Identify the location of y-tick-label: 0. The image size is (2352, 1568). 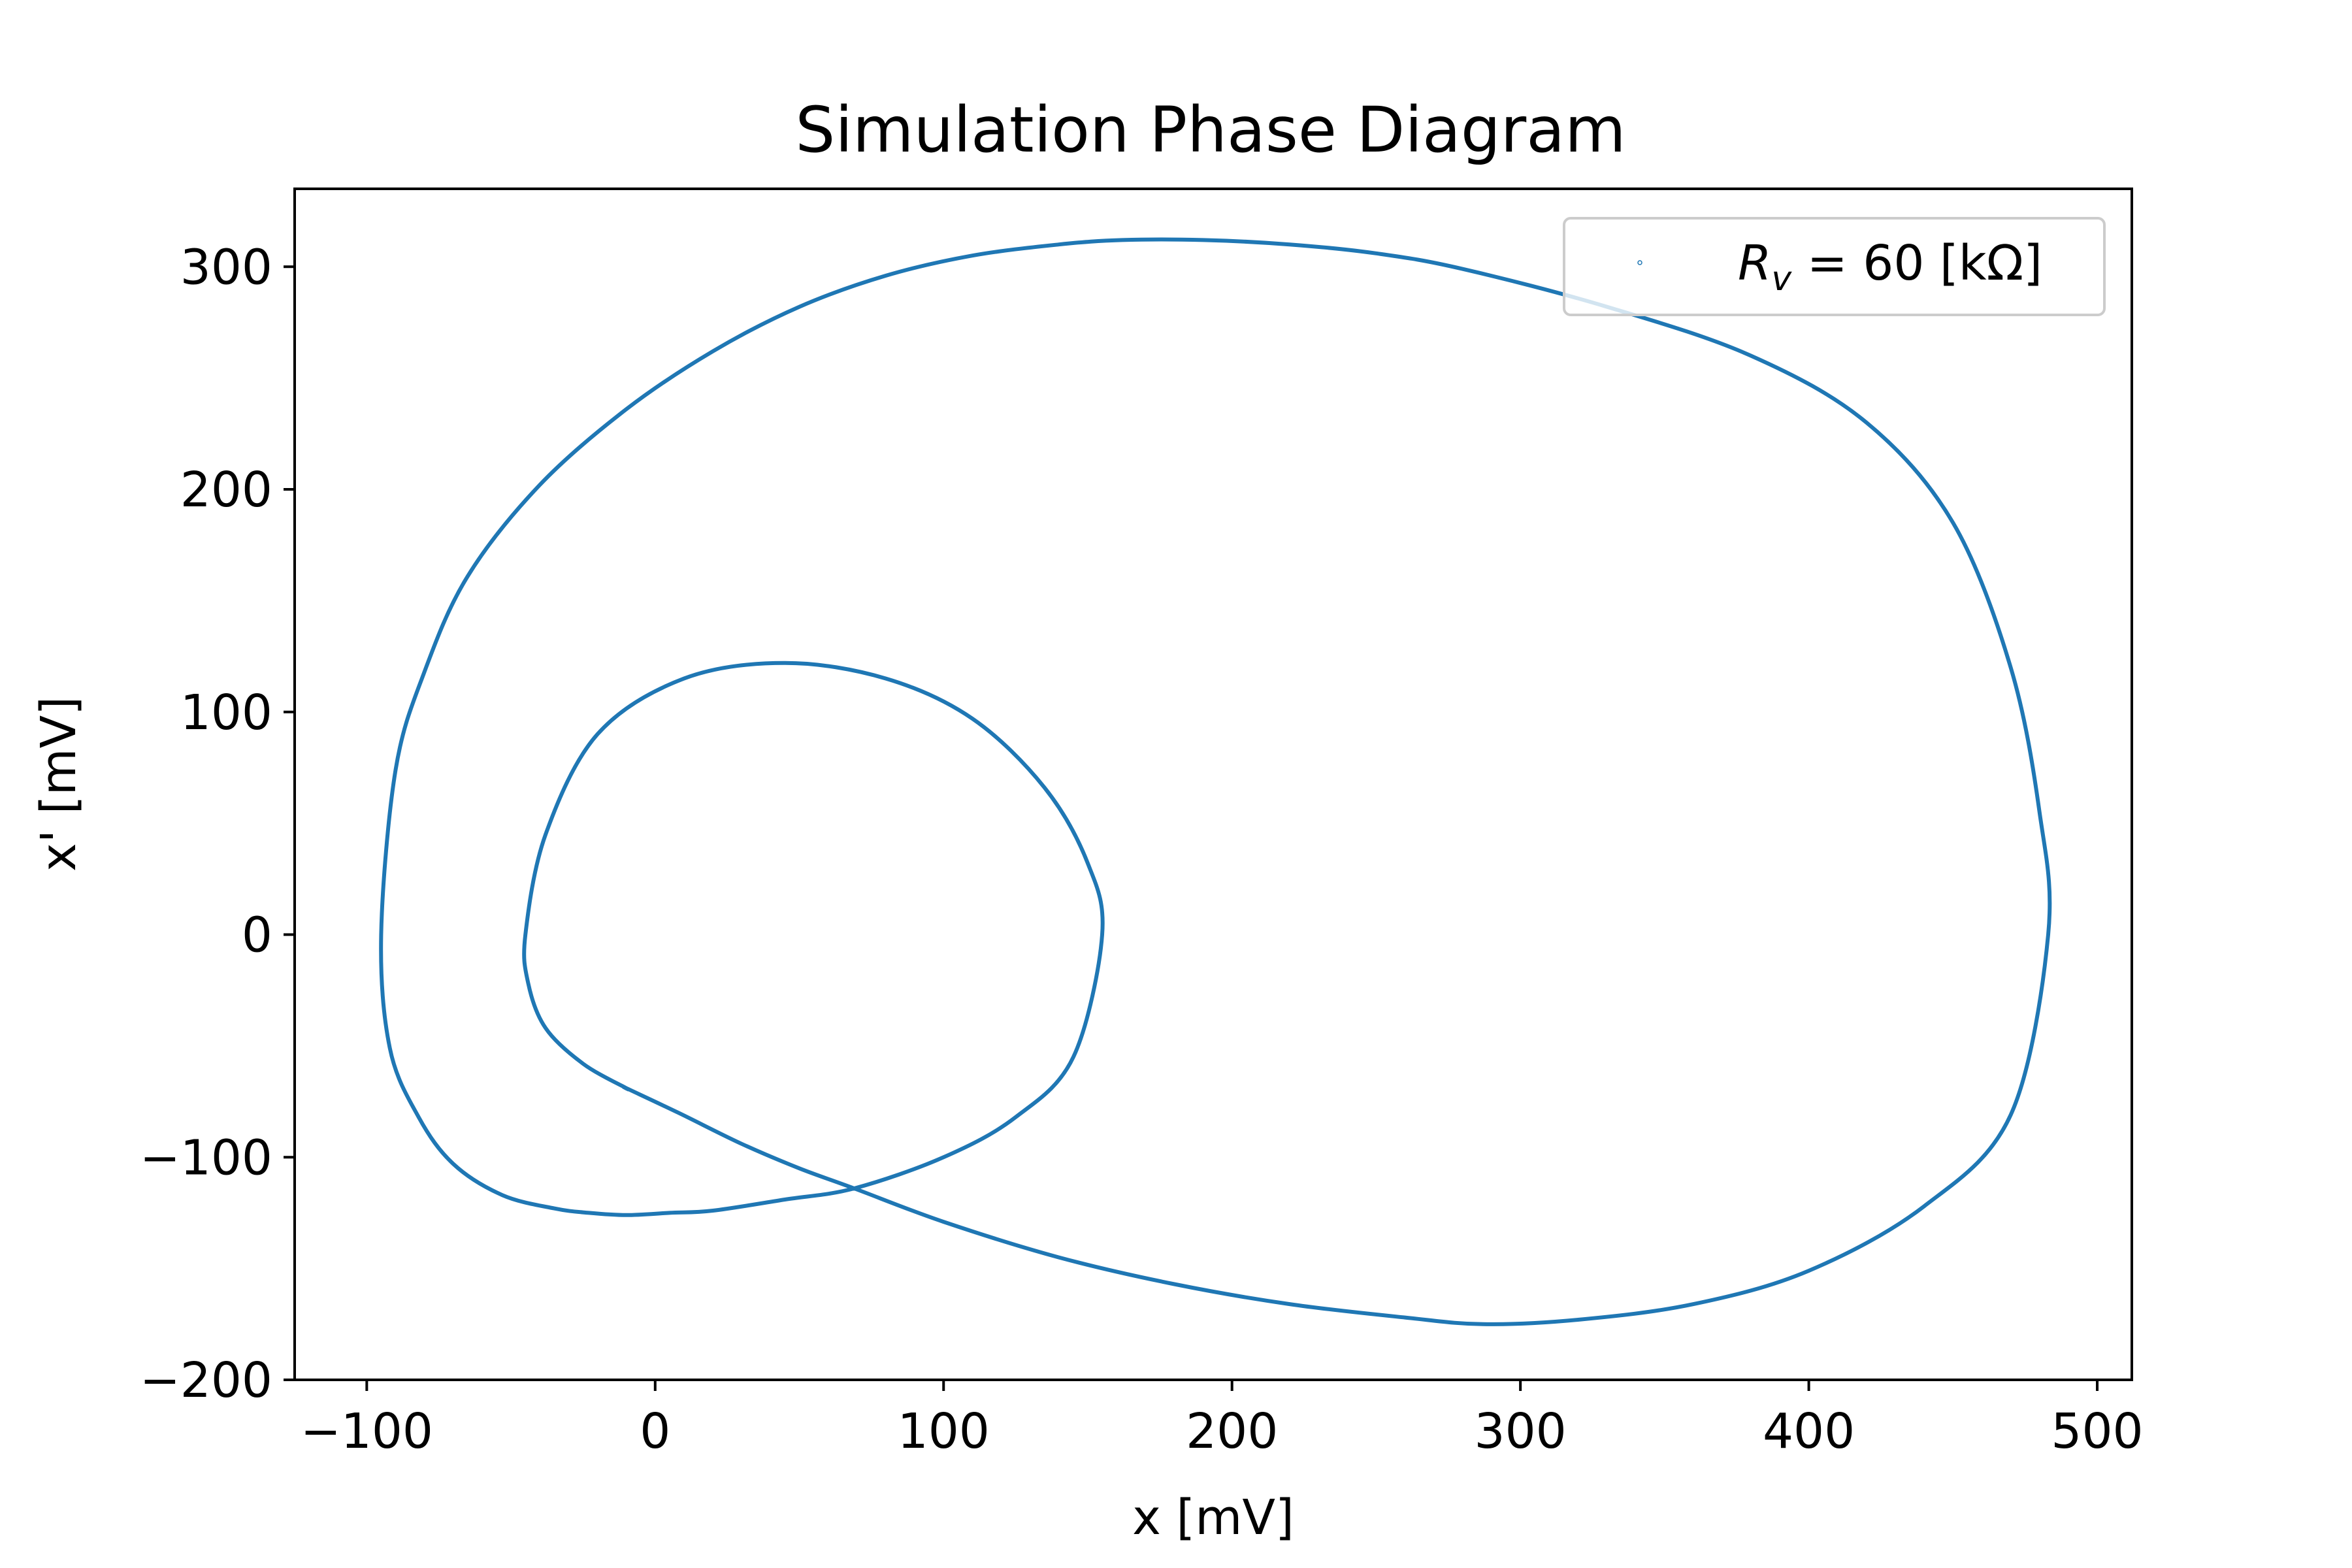
(257, 935).